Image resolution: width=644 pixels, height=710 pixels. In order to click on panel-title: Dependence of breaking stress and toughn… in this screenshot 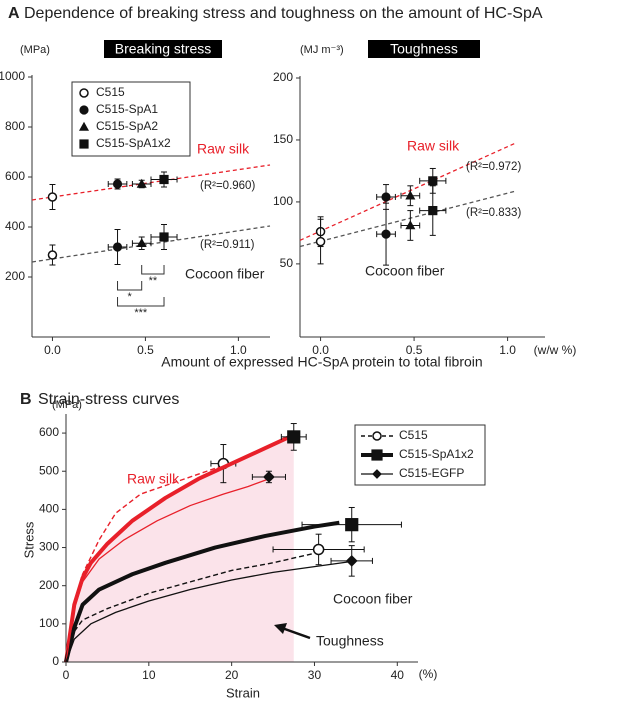, I will do `click(283, 13)`.